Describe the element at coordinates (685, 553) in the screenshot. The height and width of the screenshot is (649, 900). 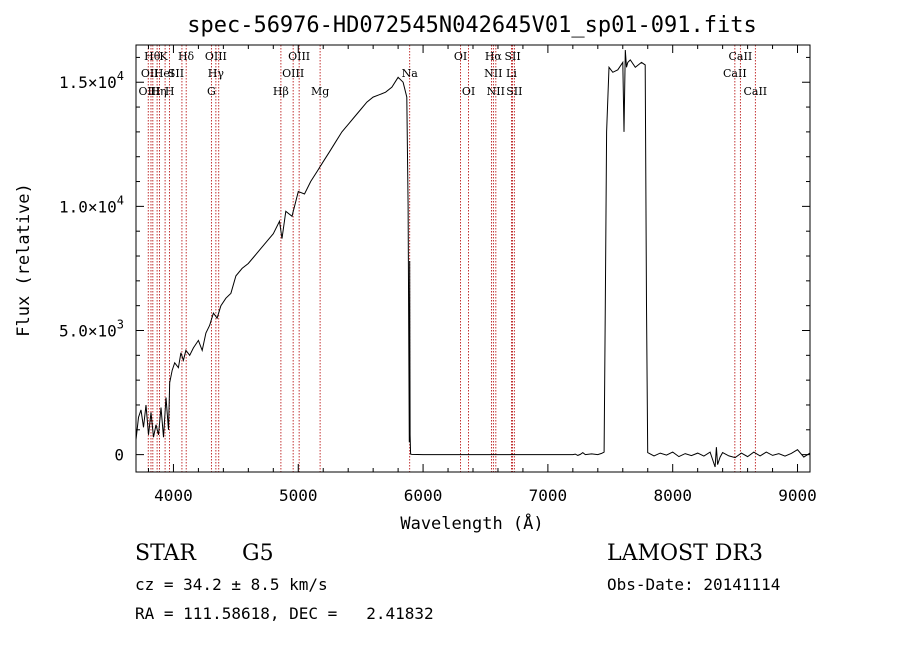
I see `survey-name: LAMOST DR3` at that location.